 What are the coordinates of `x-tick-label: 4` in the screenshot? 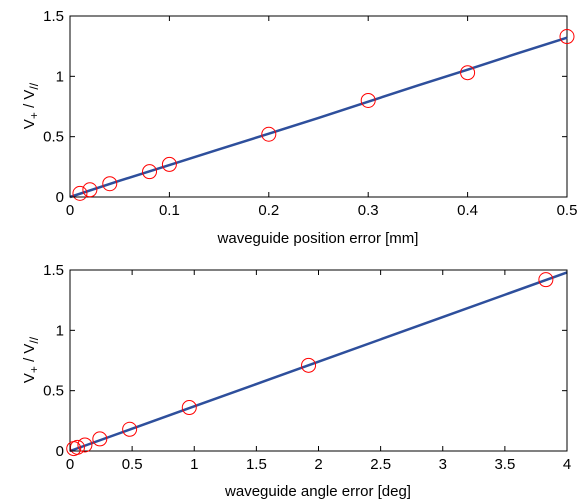 It's located at (567, 464).